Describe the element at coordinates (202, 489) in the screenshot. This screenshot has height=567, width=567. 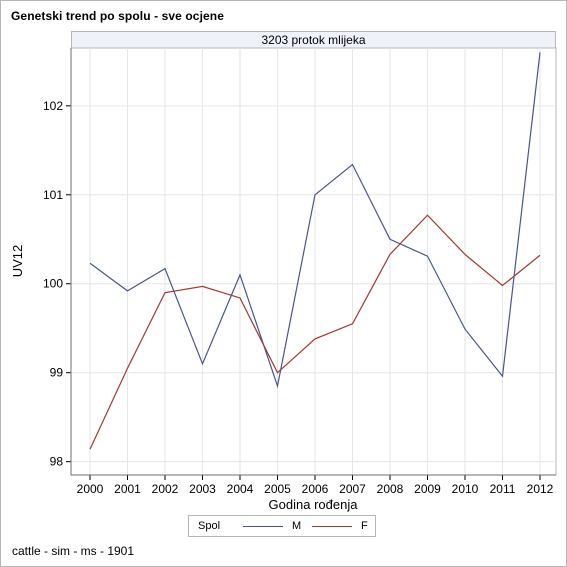
I see `x-tick-label: 2003` at that location.